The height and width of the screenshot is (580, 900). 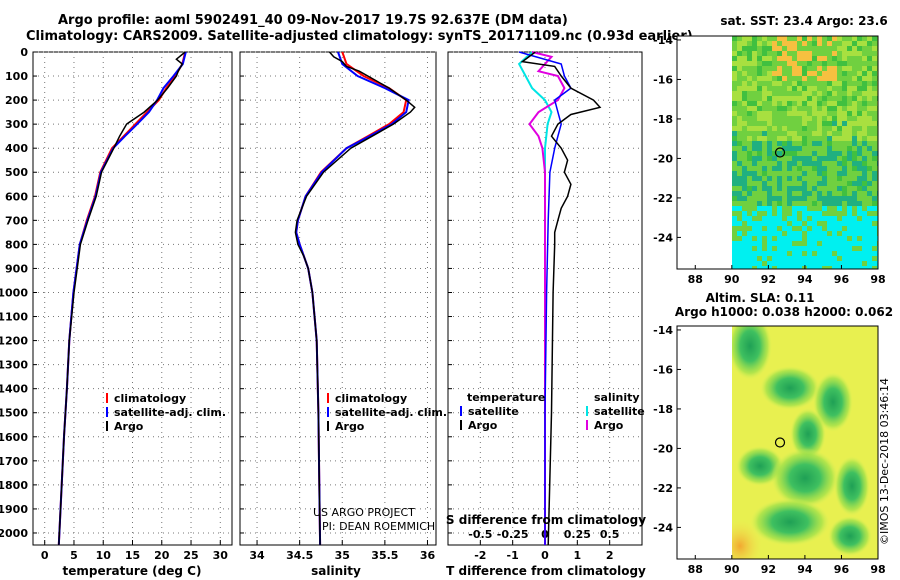 What do you see at coordinates (663, 330) in the screenshot?
I see `map-lat-label: -14` at bounding box center [663, 330].